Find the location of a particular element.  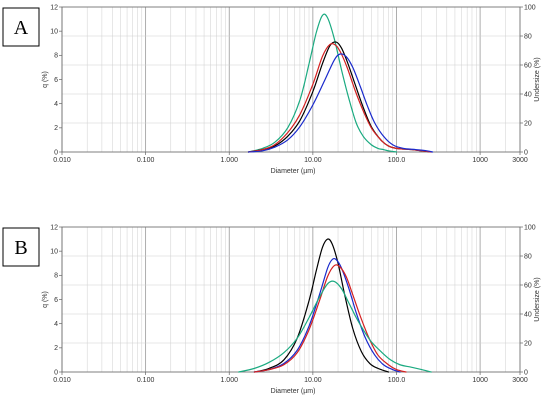

panel-label: B is located at coordinates (20, 248).